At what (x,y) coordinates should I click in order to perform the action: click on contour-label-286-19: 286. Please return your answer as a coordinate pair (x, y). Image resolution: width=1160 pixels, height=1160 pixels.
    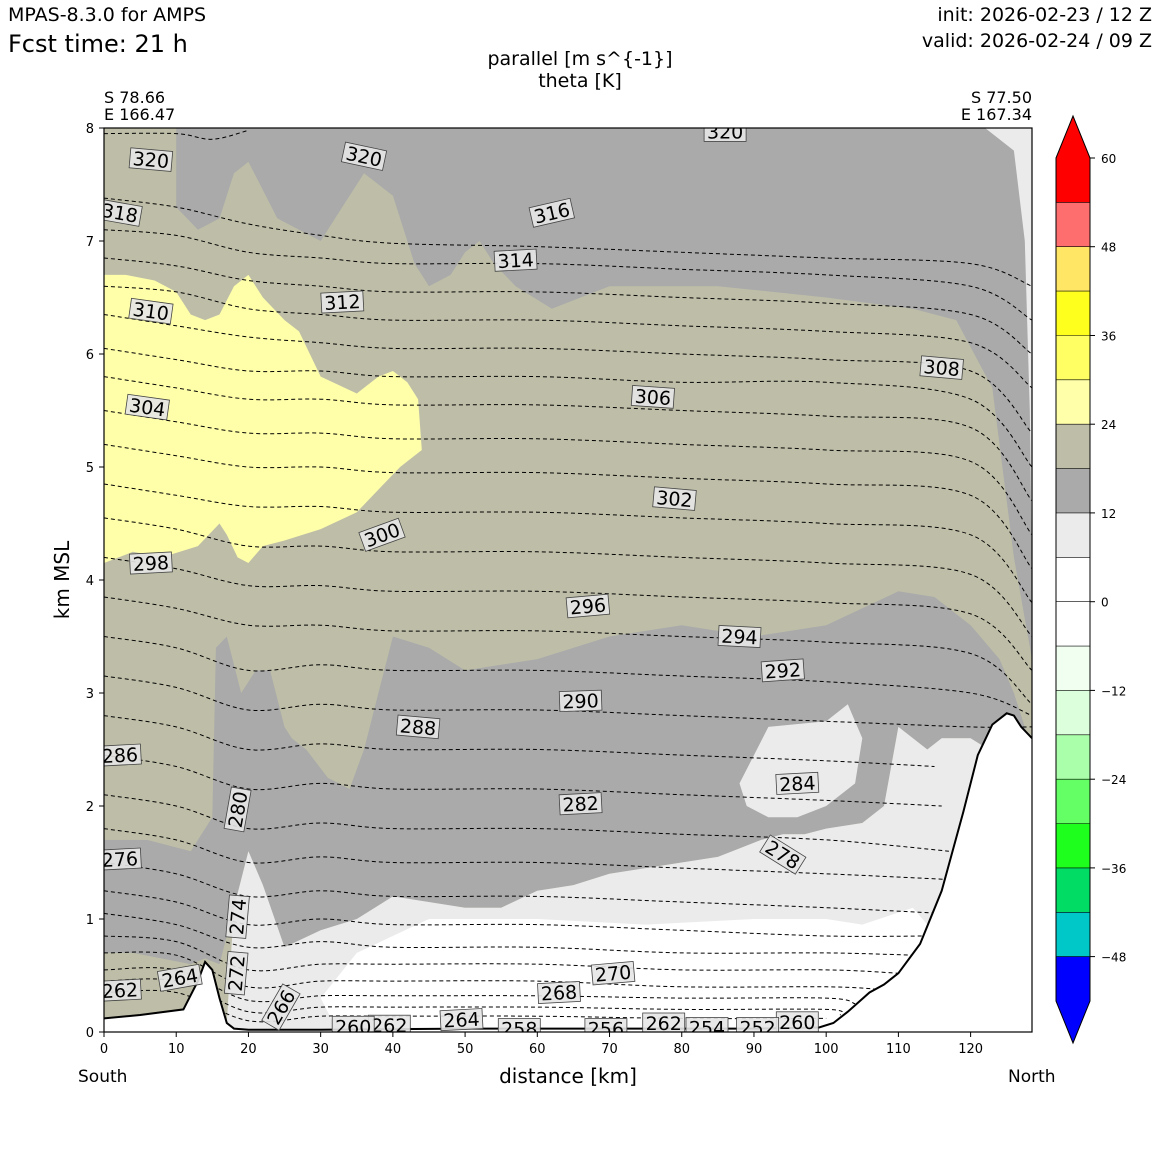
    Looking at the image, I should click on (121, 755).